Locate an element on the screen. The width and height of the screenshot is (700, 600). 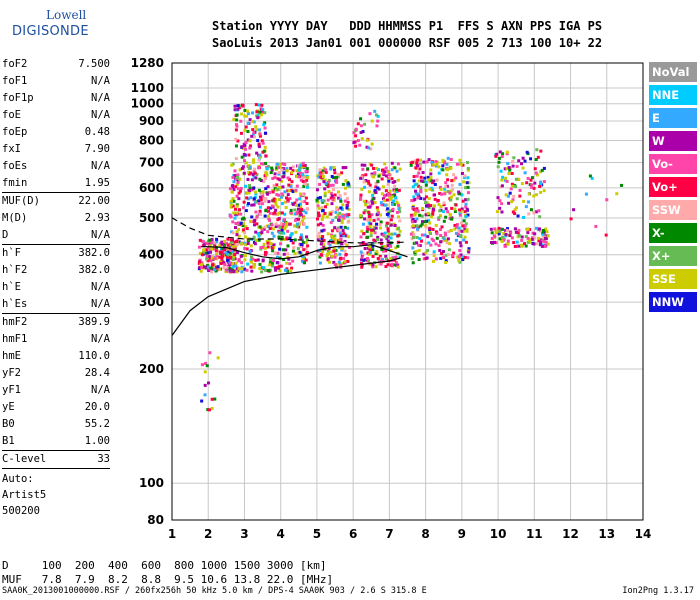
y-tick-label: 1000 is located at coordinates (147, 104).